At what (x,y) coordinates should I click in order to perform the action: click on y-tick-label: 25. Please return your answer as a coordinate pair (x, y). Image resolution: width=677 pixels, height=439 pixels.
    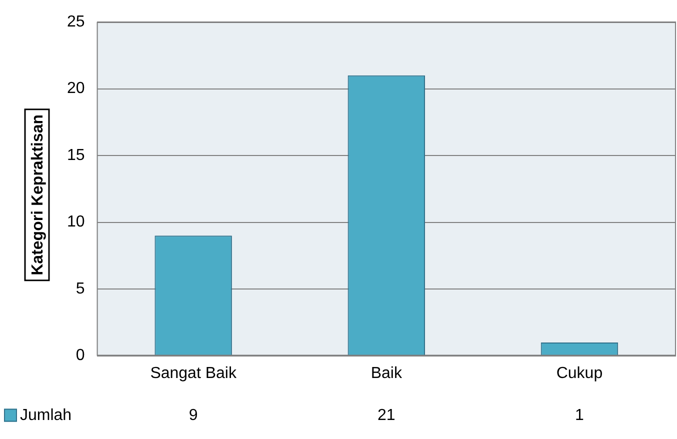
    Looking at the image, I should click on (76, 21).